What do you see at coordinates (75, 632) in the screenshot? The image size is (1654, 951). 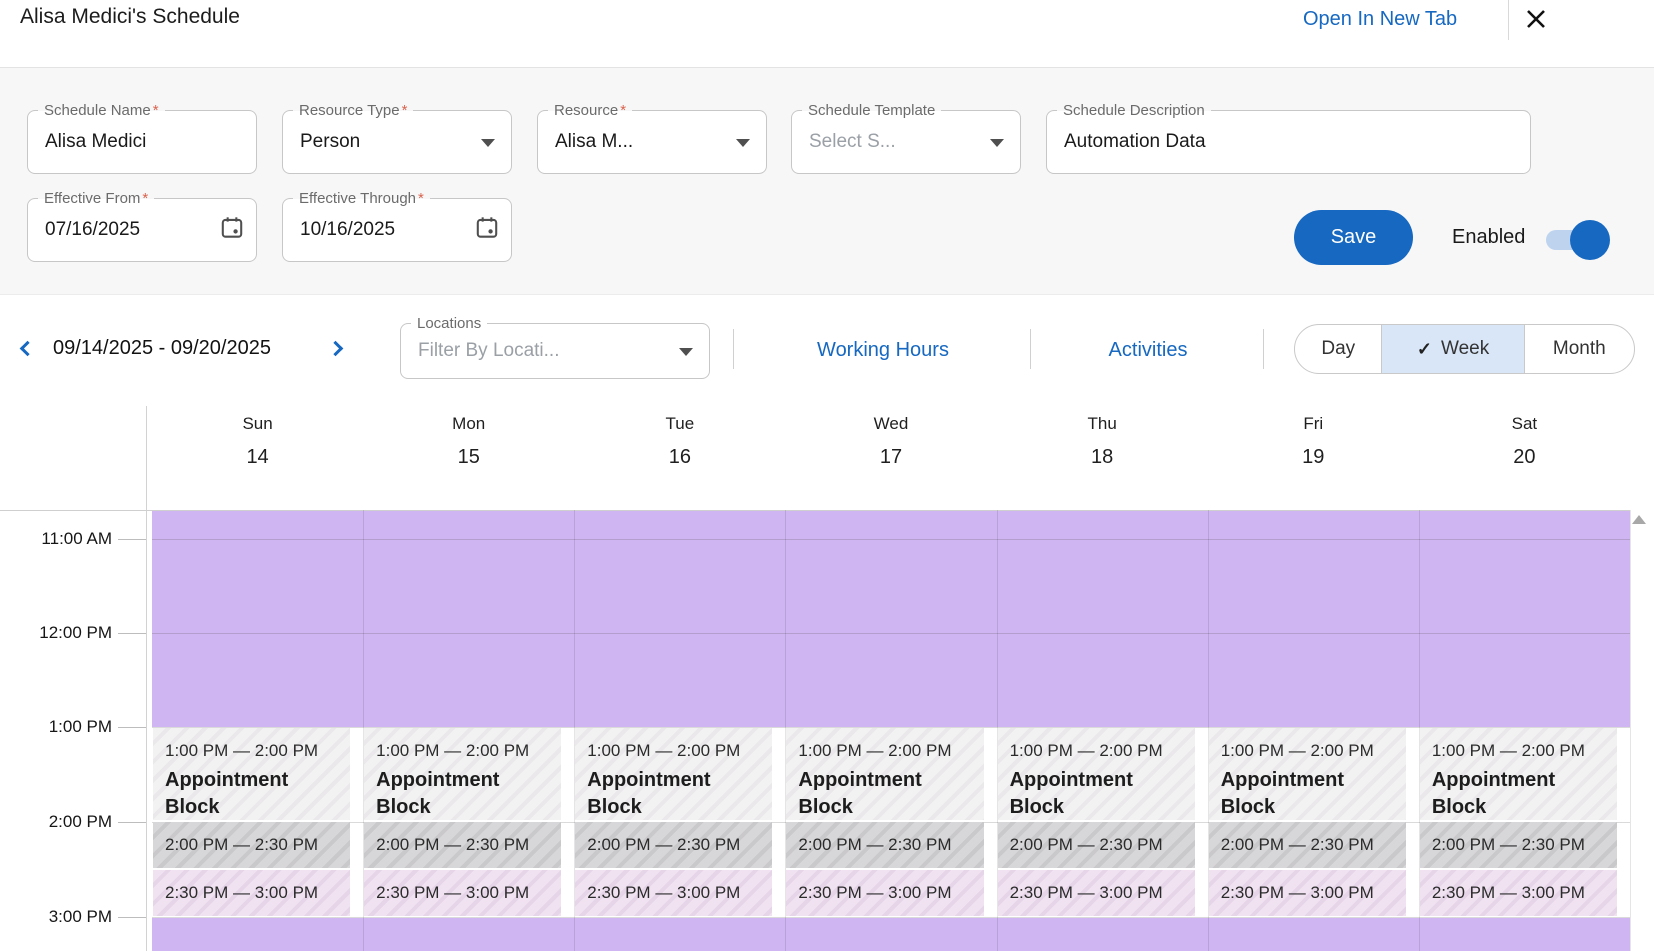 I see `time-label: 12:00 PM` at bounding box center [75, 632].